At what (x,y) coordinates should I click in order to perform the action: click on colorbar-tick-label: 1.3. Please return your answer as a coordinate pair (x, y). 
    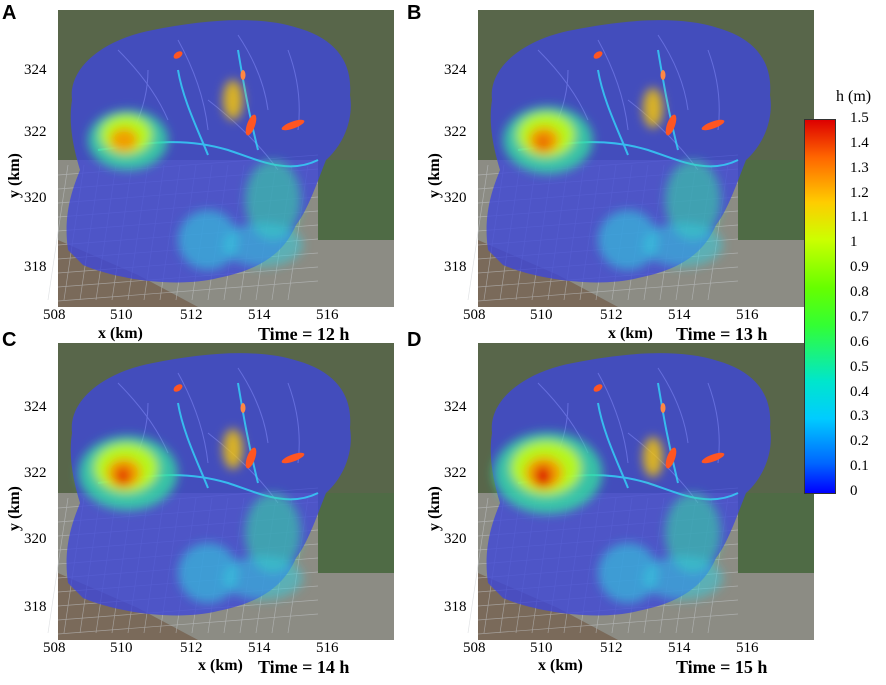
    Looking at the image, I should click on (859, 167).